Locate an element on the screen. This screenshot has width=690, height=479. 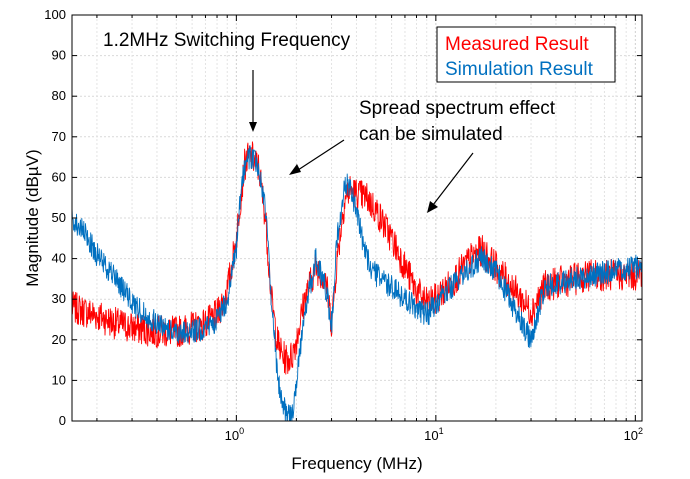
arrow-spread-spectrum-left is located at coordinates (321, 155).